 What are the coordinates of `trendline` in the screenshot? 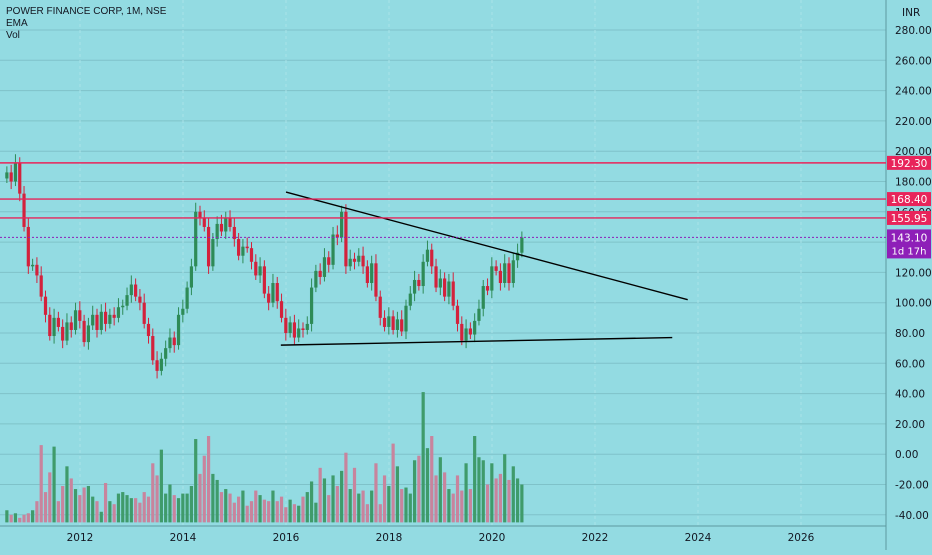 It's located at (476, 341).